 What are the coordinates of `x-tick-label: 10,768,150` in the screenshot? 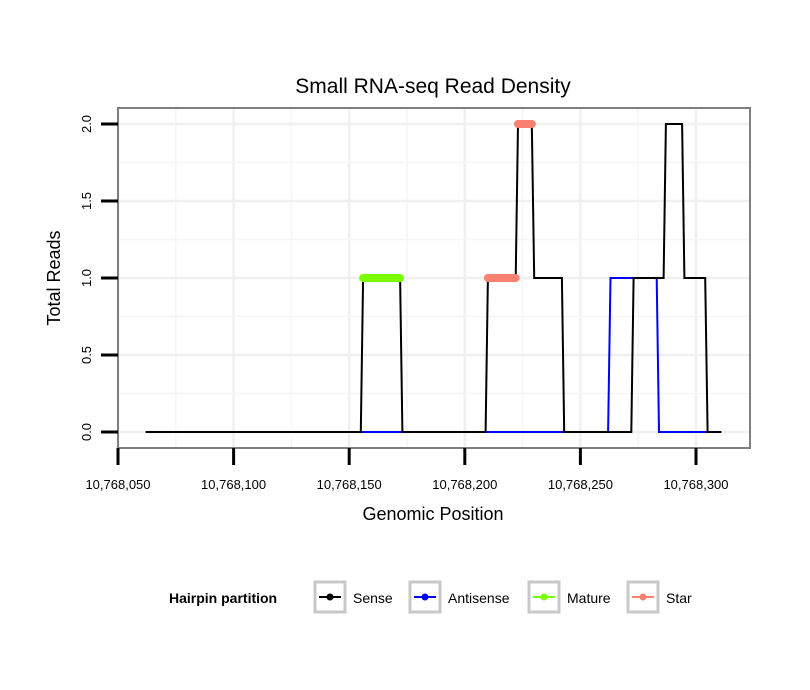 It's located at (349, 484).